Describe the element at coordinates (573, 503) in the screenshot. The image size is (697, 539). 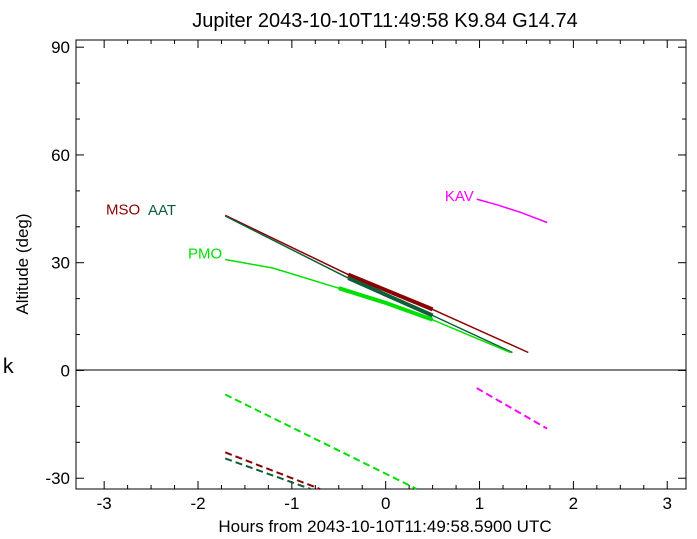
I see `x-tick-label: 2` at that location.